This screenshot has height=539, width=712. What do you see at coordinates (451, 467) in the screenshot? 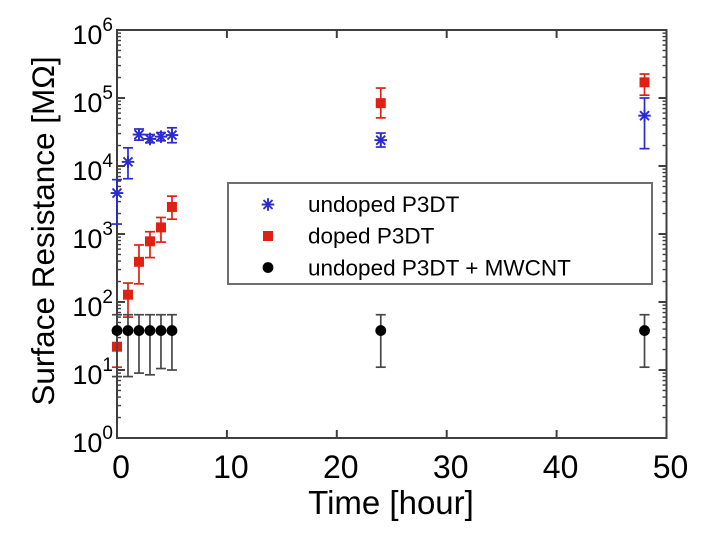
I see `x-tick-label: 30` at bounding box center [451, 467].